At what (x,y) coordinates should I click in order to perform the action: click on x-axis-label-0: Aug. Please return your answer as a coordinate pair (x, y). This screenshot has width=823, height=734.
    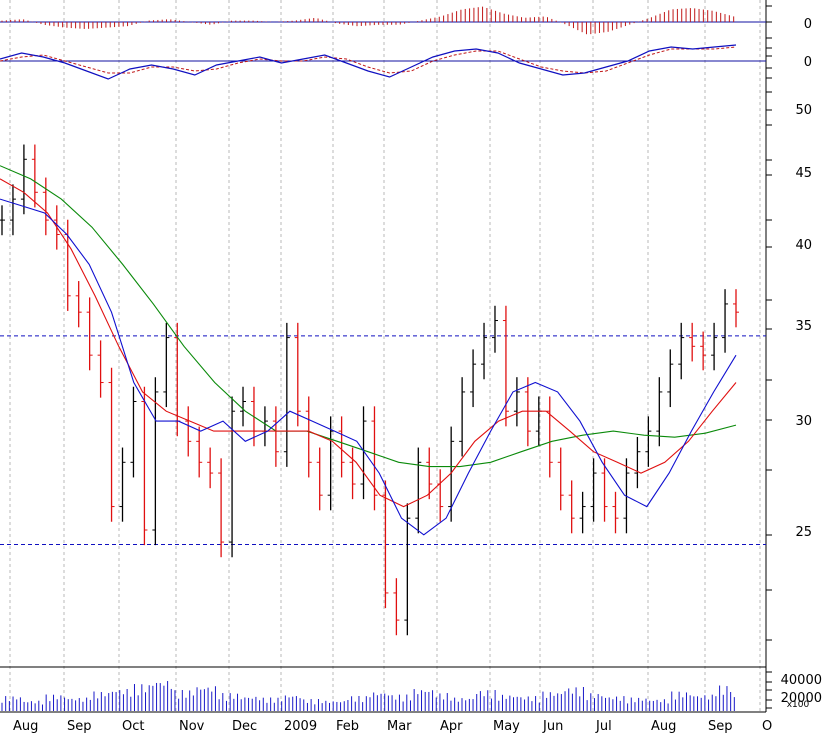
    Looking at the image, I should click on (25, 726).